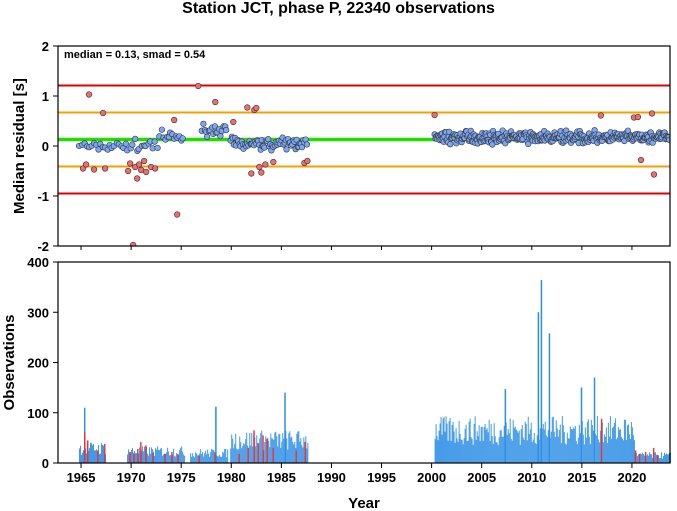 The image size is (677, 511). Describe the element at coordinates (9, 363) in the screenshot. I see `y-axis-label-observations: Observations` at that location.